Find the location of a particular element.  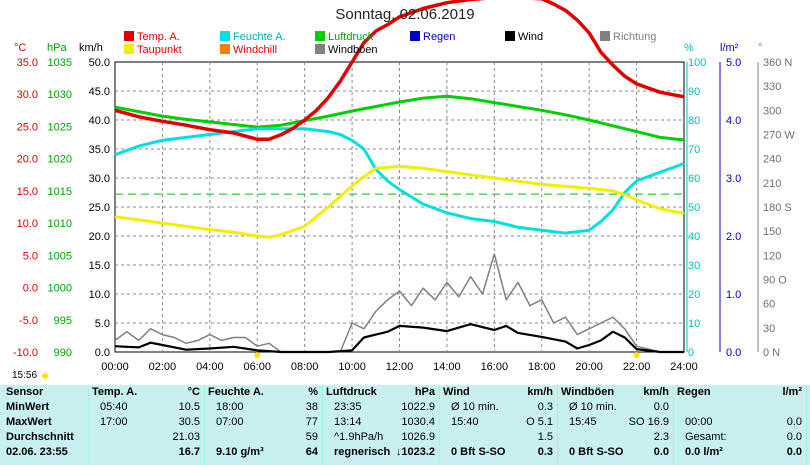

legend-label: Temp. A. is located at coordinates (158, 37).